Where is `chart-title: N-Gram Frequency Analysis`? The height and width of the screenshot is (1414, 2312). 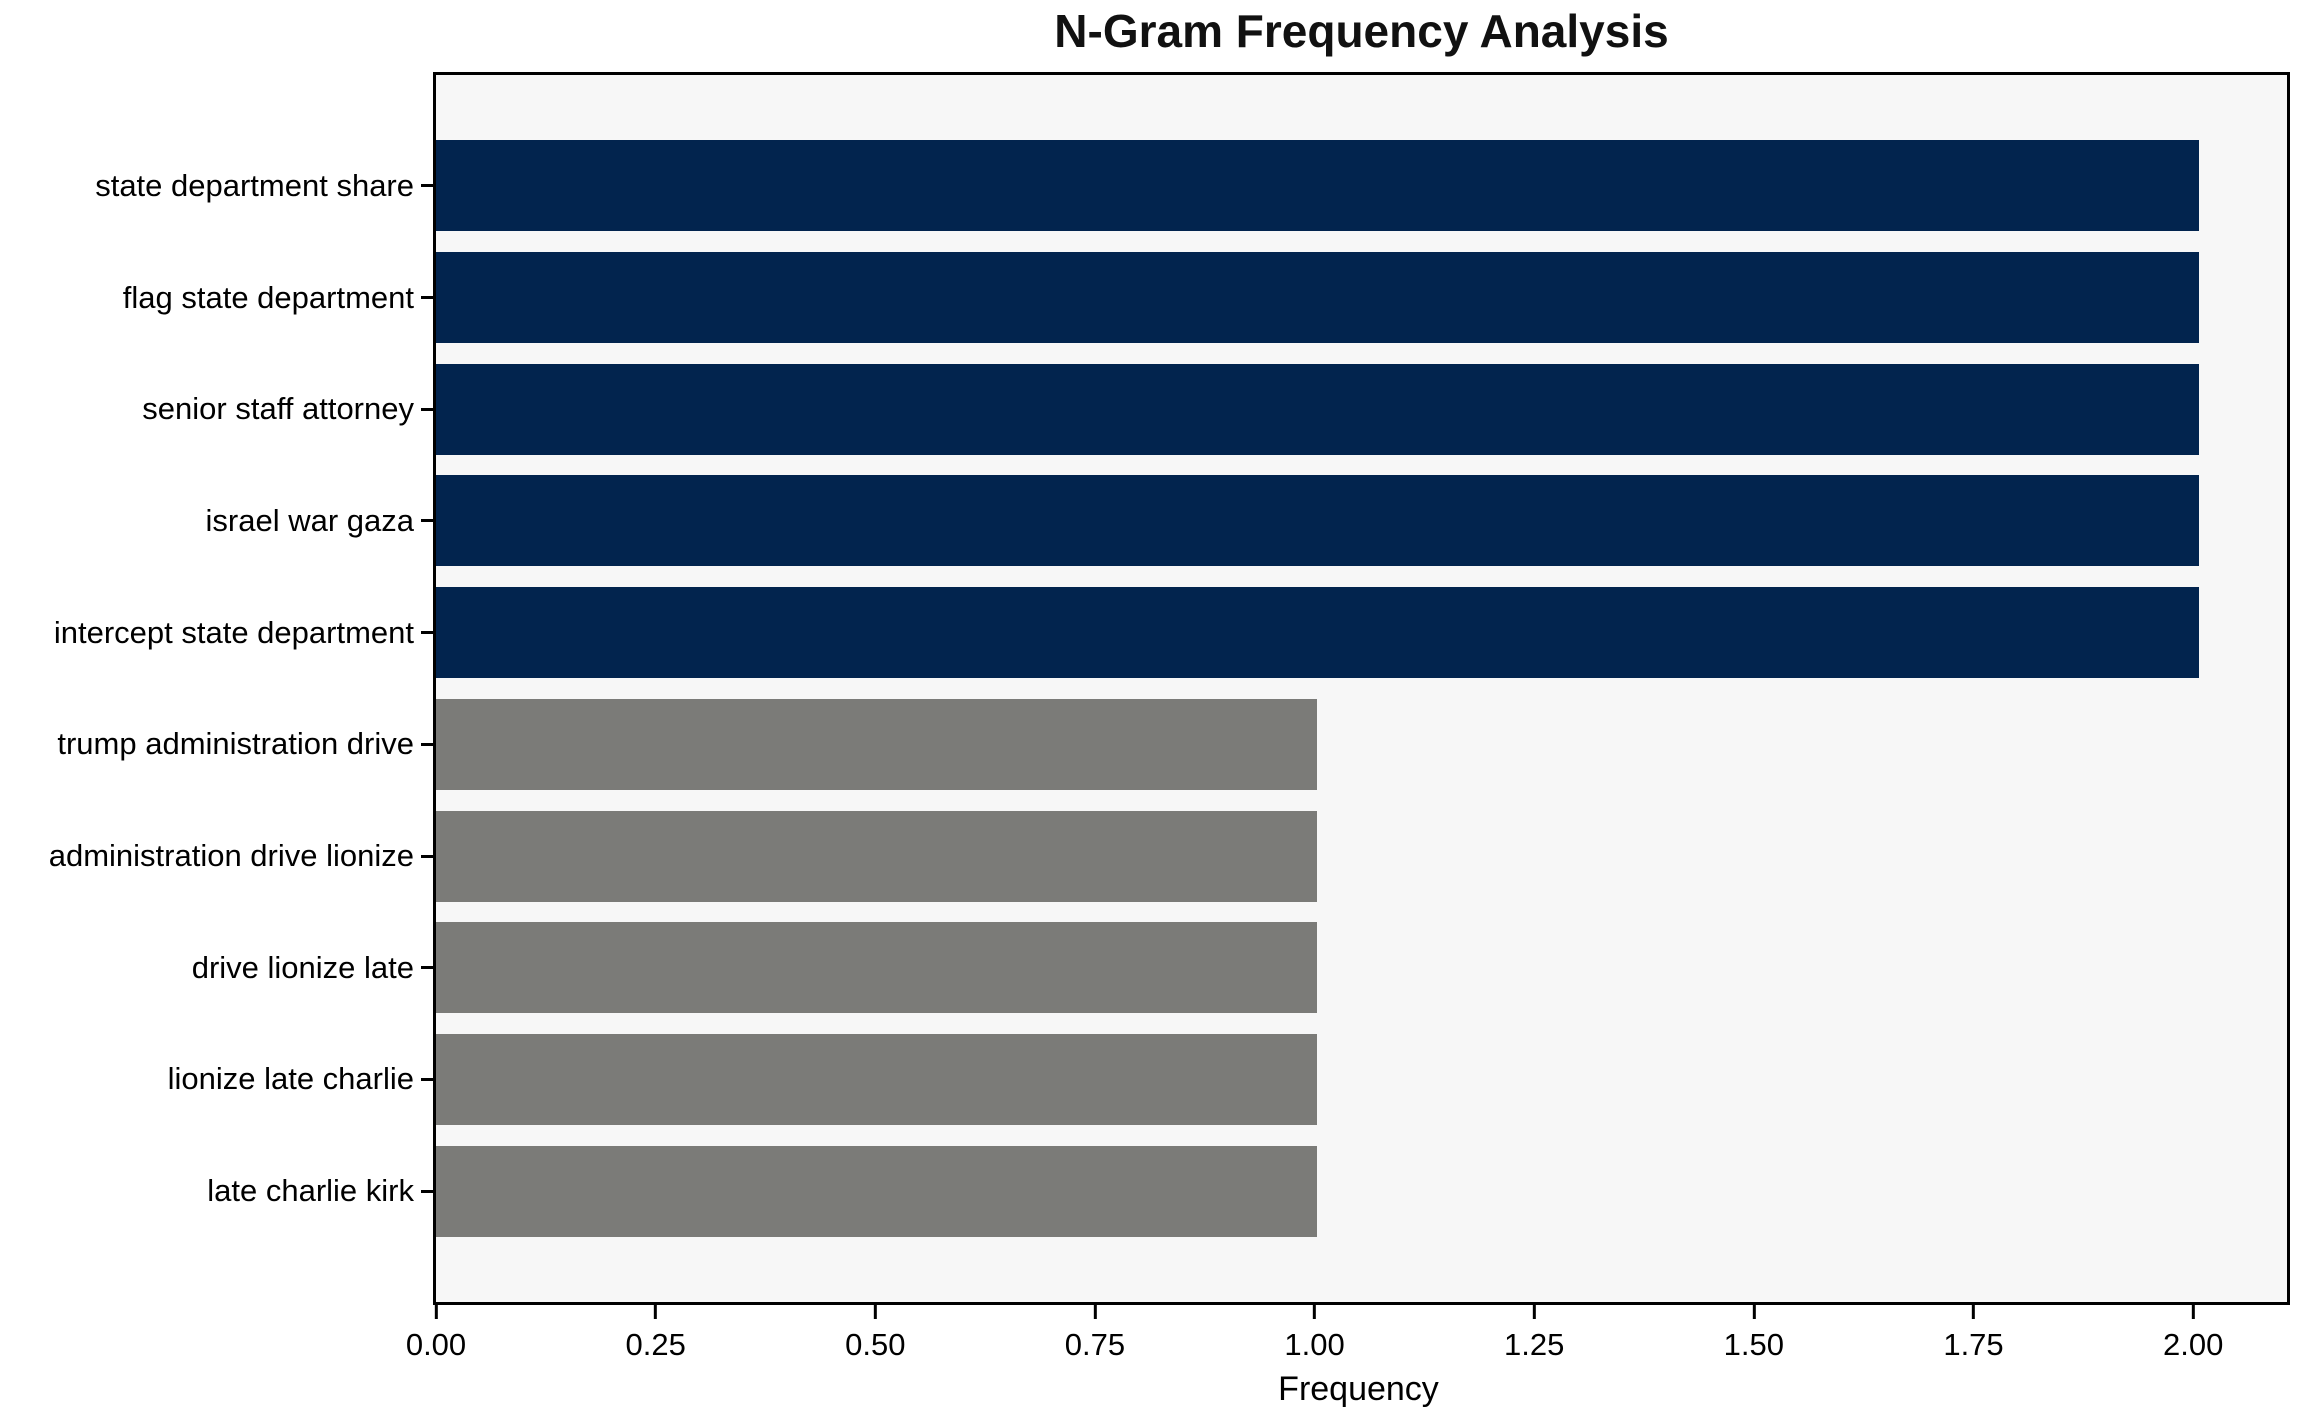
chart-title: N-Gram Frequency Analysis is located at coordinates (1361, 31).